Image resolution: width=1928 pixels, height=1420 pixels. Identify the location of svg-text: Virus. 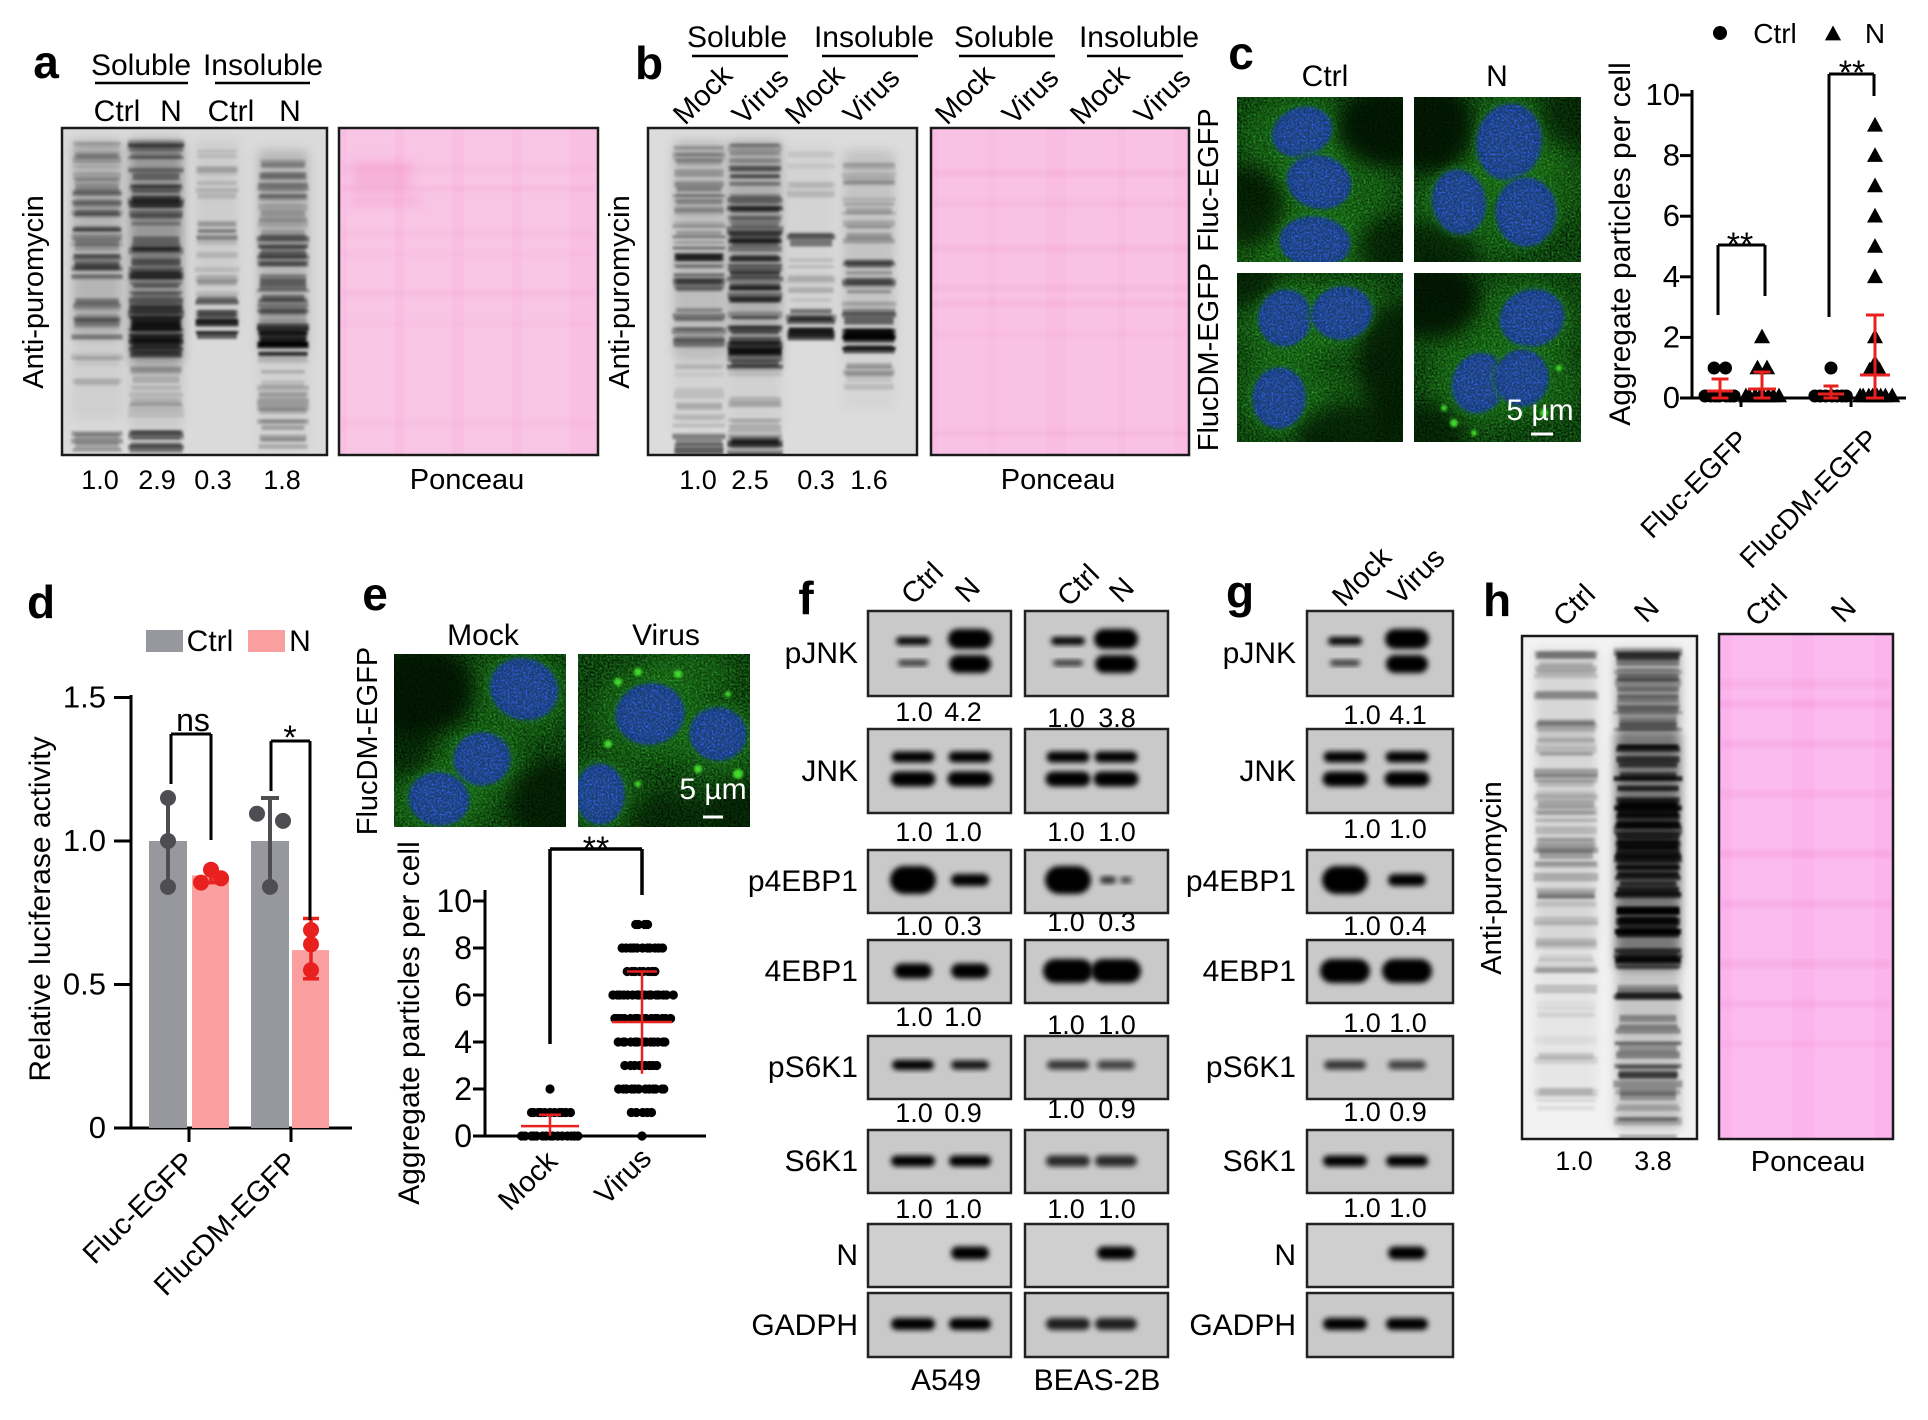
(666, 635).